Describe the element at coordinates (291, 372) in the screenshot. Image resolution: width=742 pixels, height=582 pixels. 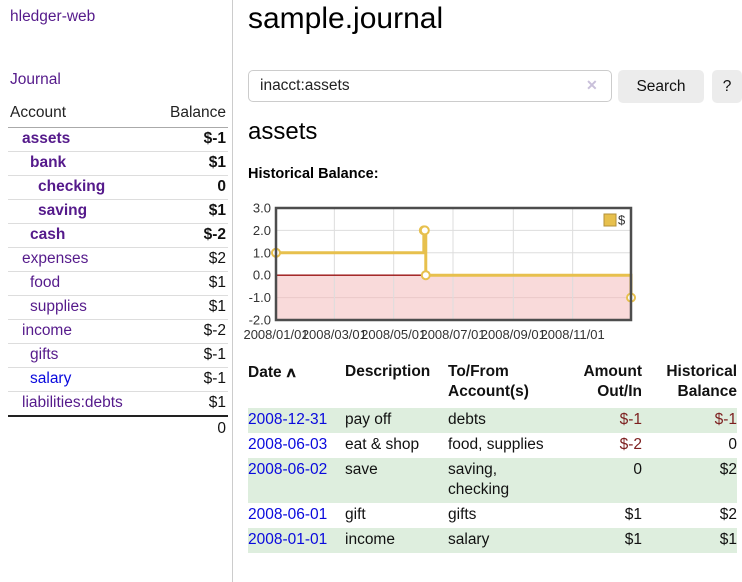
I see `sort-ascending-icon: ∧` at that location.